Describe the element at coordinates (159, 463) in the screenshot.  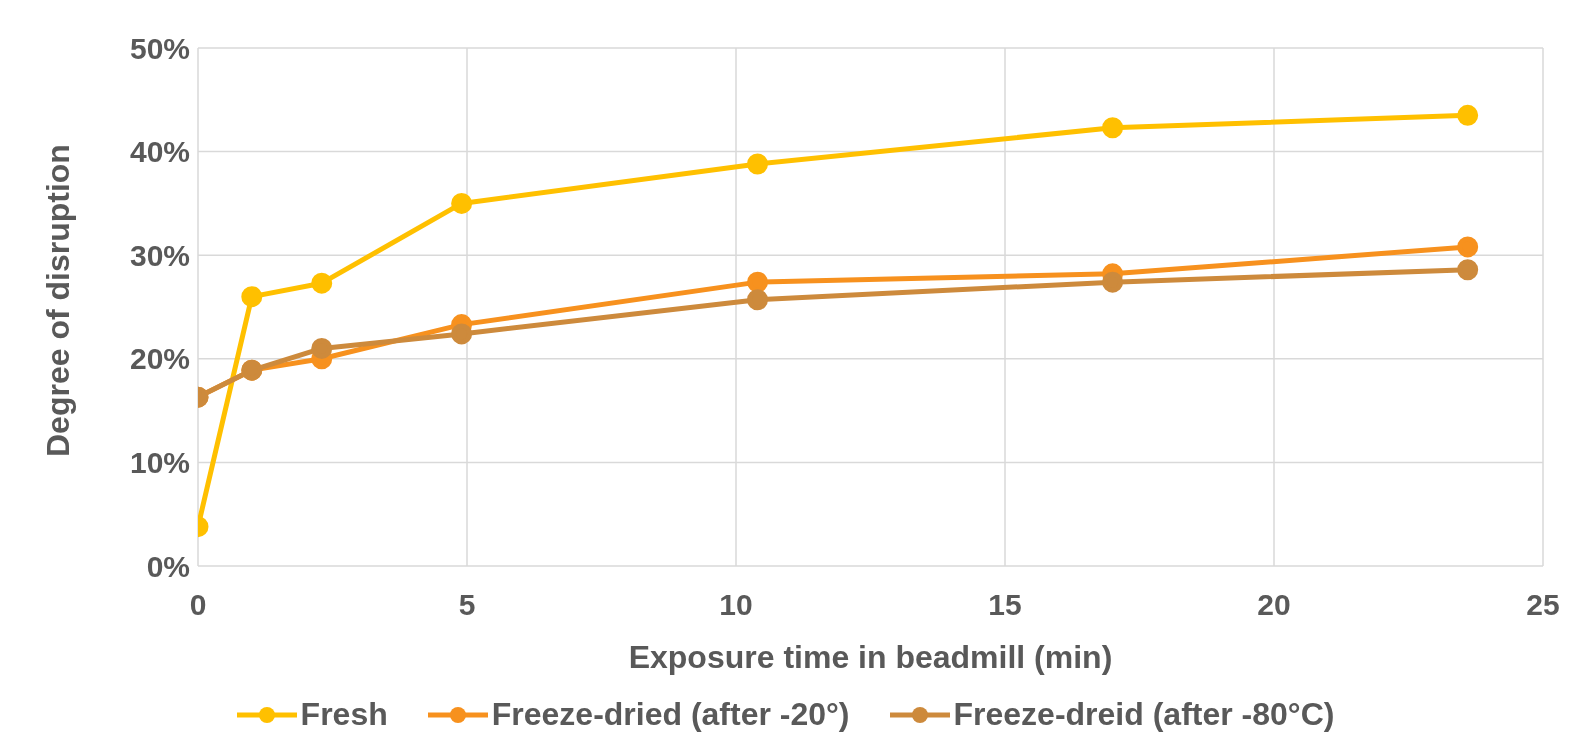
I see `y-tick-label: 10%` at that location.